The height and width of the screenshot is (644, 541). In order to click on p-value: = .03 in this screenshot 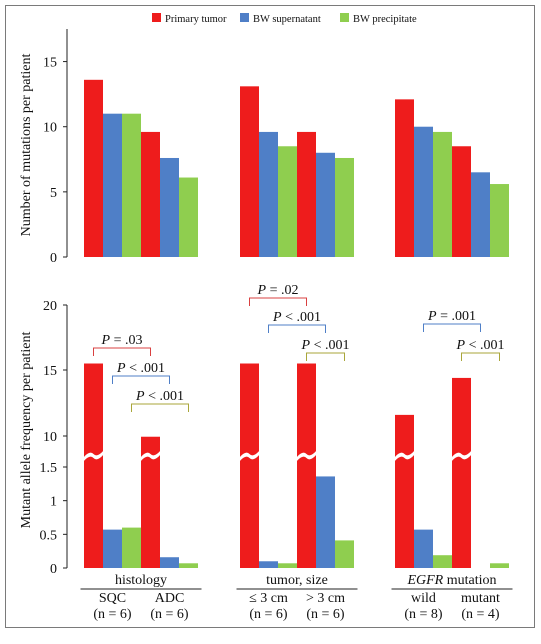, I will do `click(126, 340)`.